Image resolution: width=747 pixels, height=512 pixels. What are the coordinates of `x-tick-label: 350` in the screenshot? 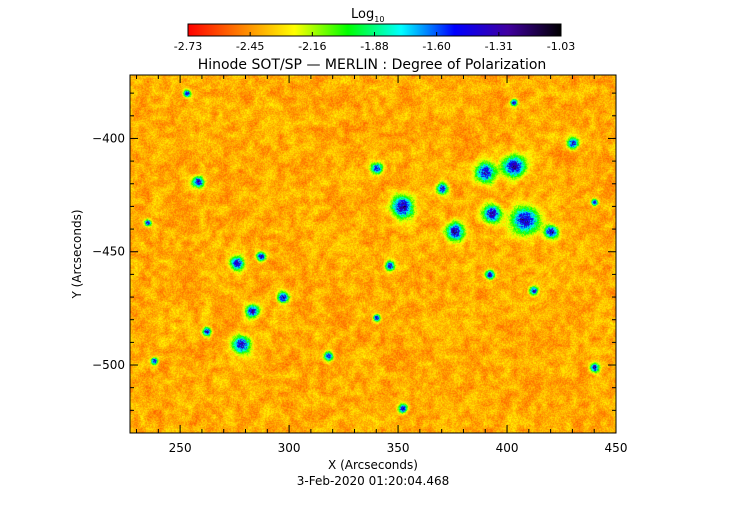 It's located at (398, 448).